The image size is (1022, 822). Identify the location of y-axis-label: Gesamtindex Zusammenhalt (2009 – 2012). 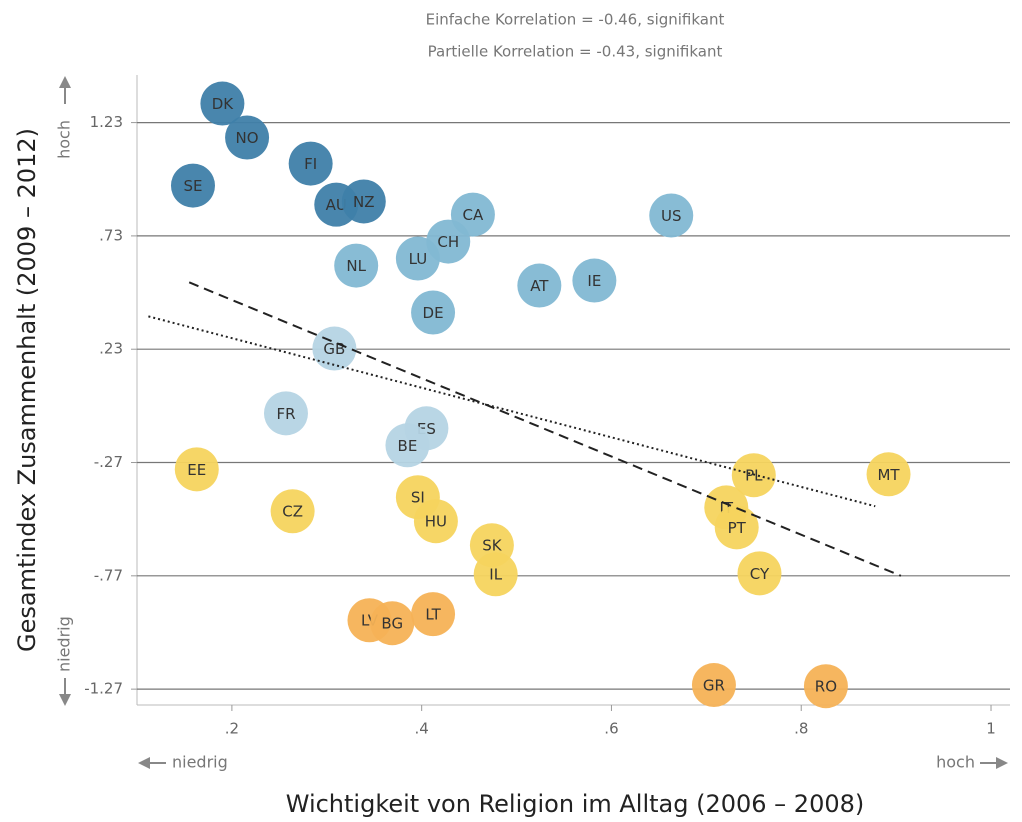
(27, 390).